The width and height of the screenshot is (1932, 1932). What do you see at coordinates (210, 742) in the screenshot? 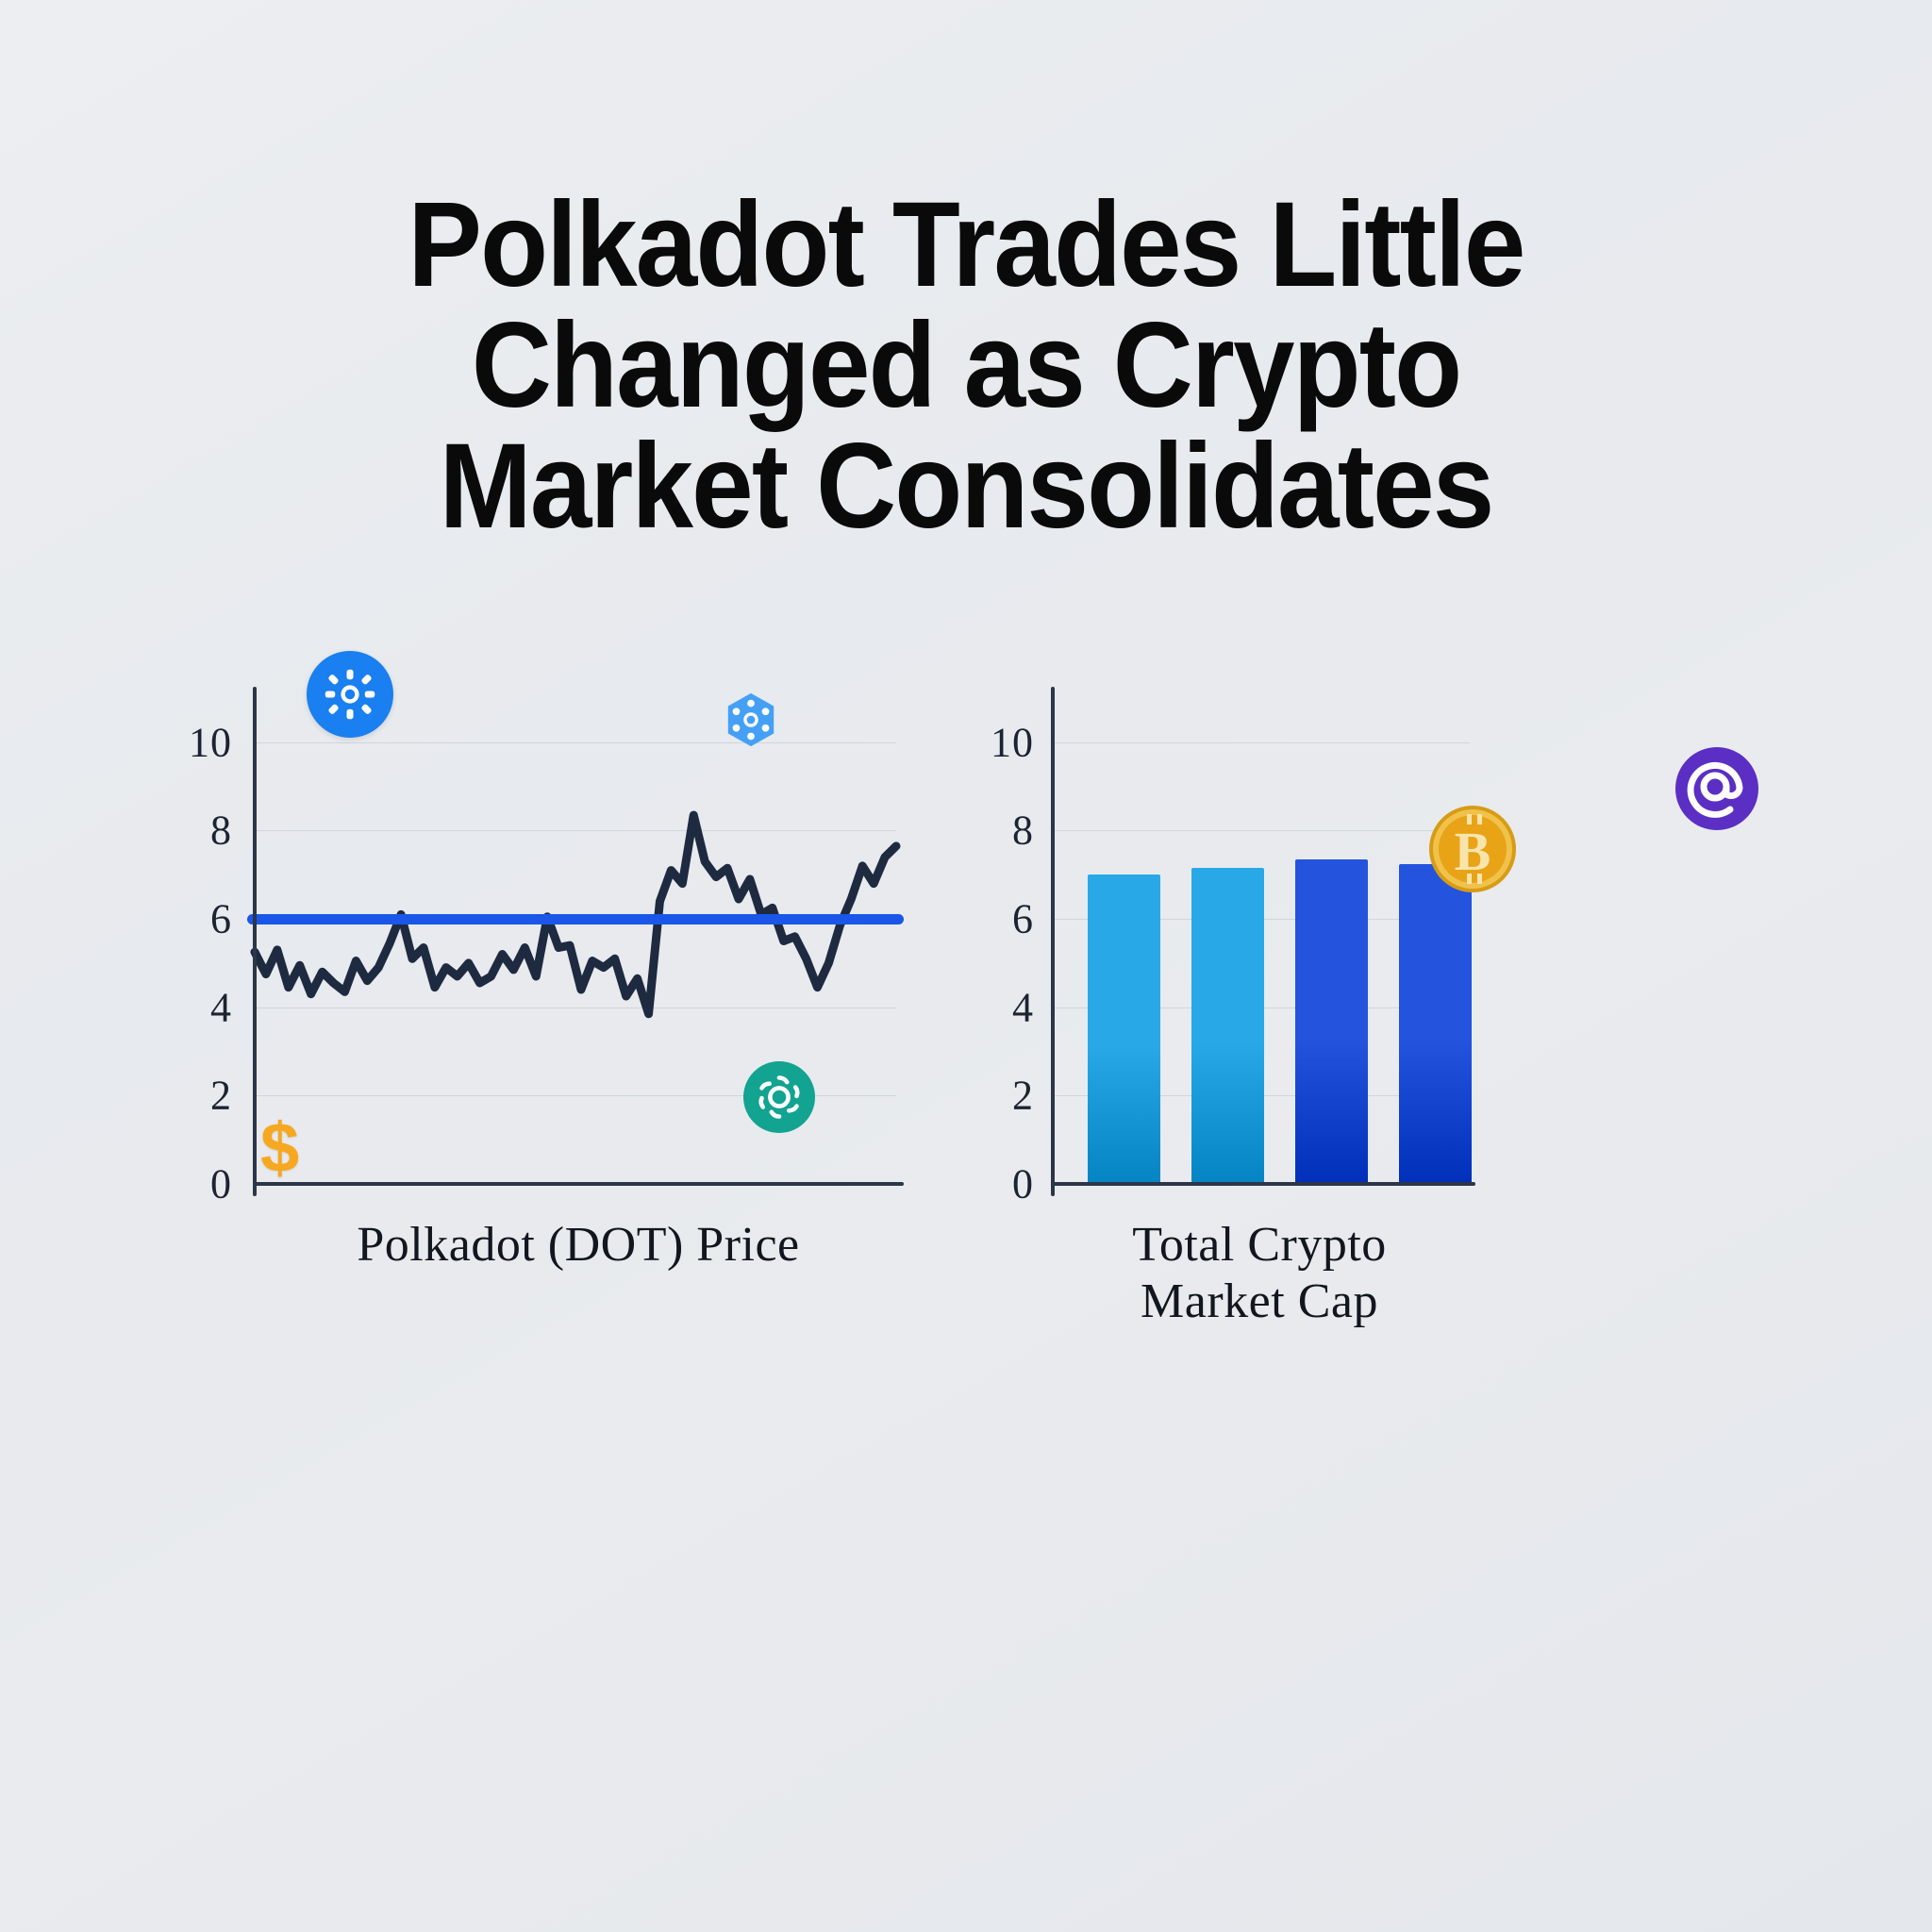
I see `left-ytick-10: 10` at bounding box center [210, 742].